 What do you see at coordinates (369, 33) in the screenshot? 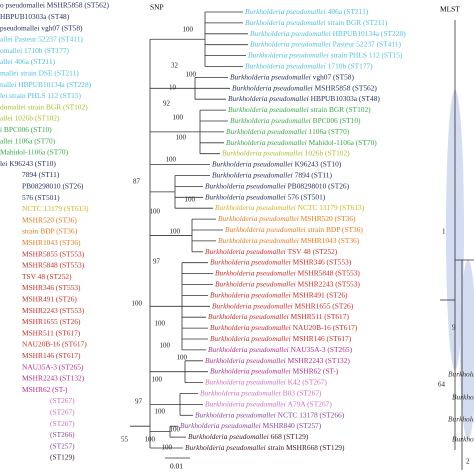
I see `strain: HBPUB10134a (ST228)` at bounding box center [369, 33].